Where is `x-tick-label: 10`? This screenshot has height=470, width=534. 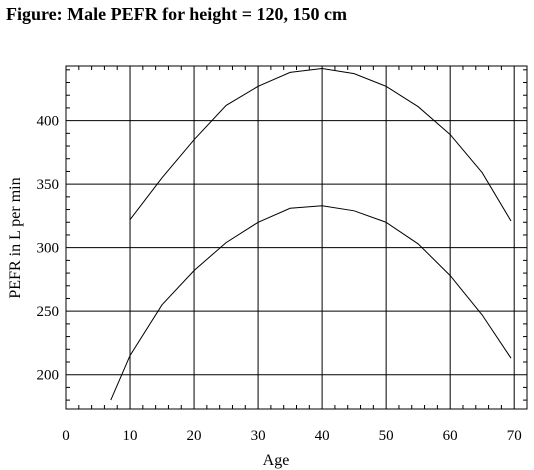 x-tick-label: 10 is located at coordinates (130, 436).